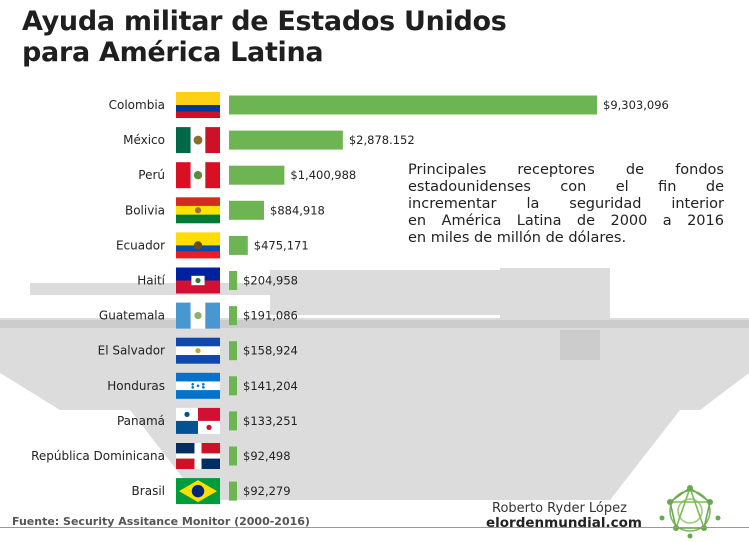 The width and height of the screenshot is (749, 542). What do you see at coordinates (132, 316) in the screenshot?
I see `category-label: Guatemala` at bounding box center [132, 316].